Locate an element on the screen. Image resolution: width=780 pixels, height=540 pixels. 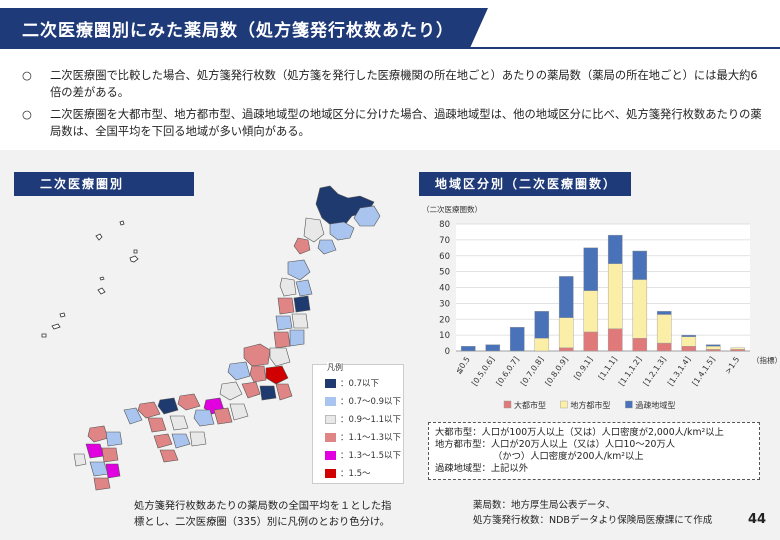
kyushu is located at coordinates (98, 458).